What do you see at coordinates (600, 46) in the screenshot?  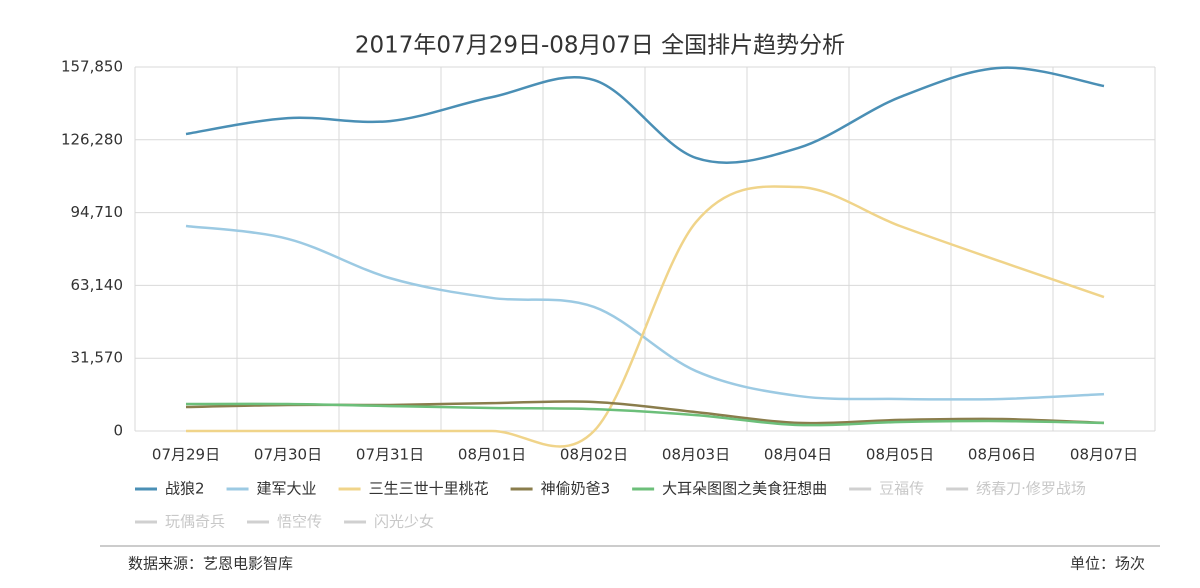 I see `chart-title: 2017年07月29日-08月07日 全国排片趋势分析` at bounding box center [600, 46].